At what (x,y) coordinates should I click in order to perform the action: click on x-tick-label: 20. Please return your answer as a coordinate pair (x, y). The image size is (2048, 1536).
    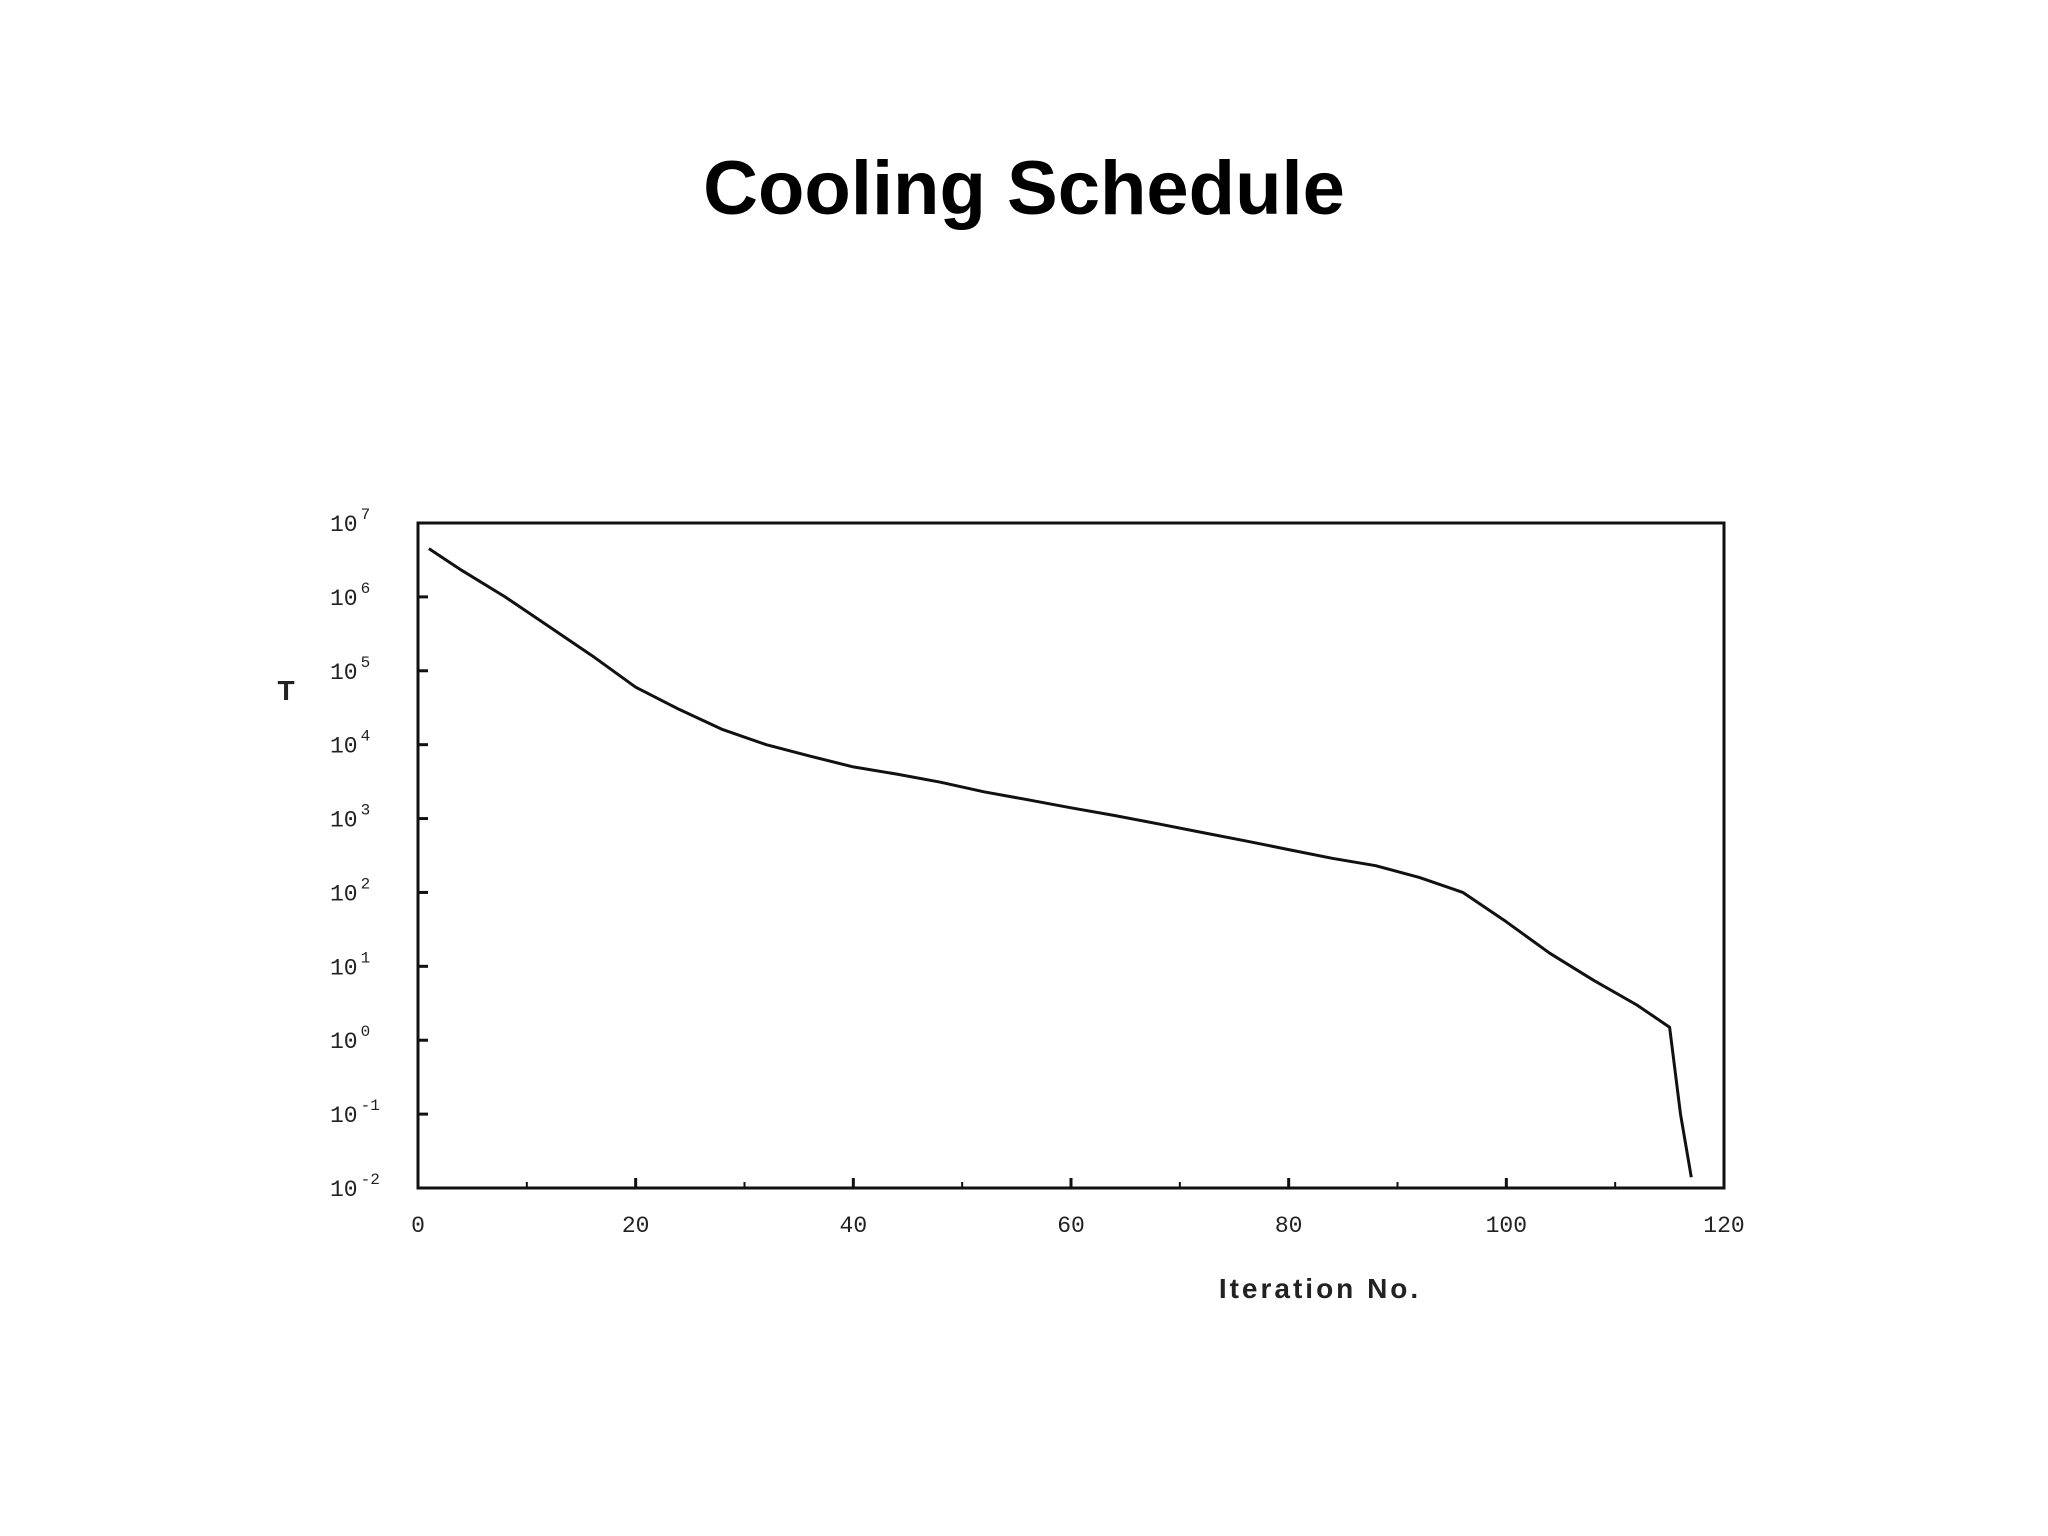
    Looking at the image, I should click on (636, 1226).